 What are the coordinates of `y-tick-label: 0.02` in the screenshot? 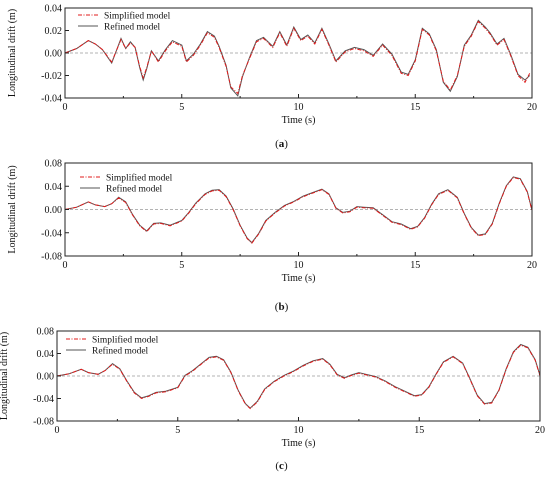 It's located at (54, 31).